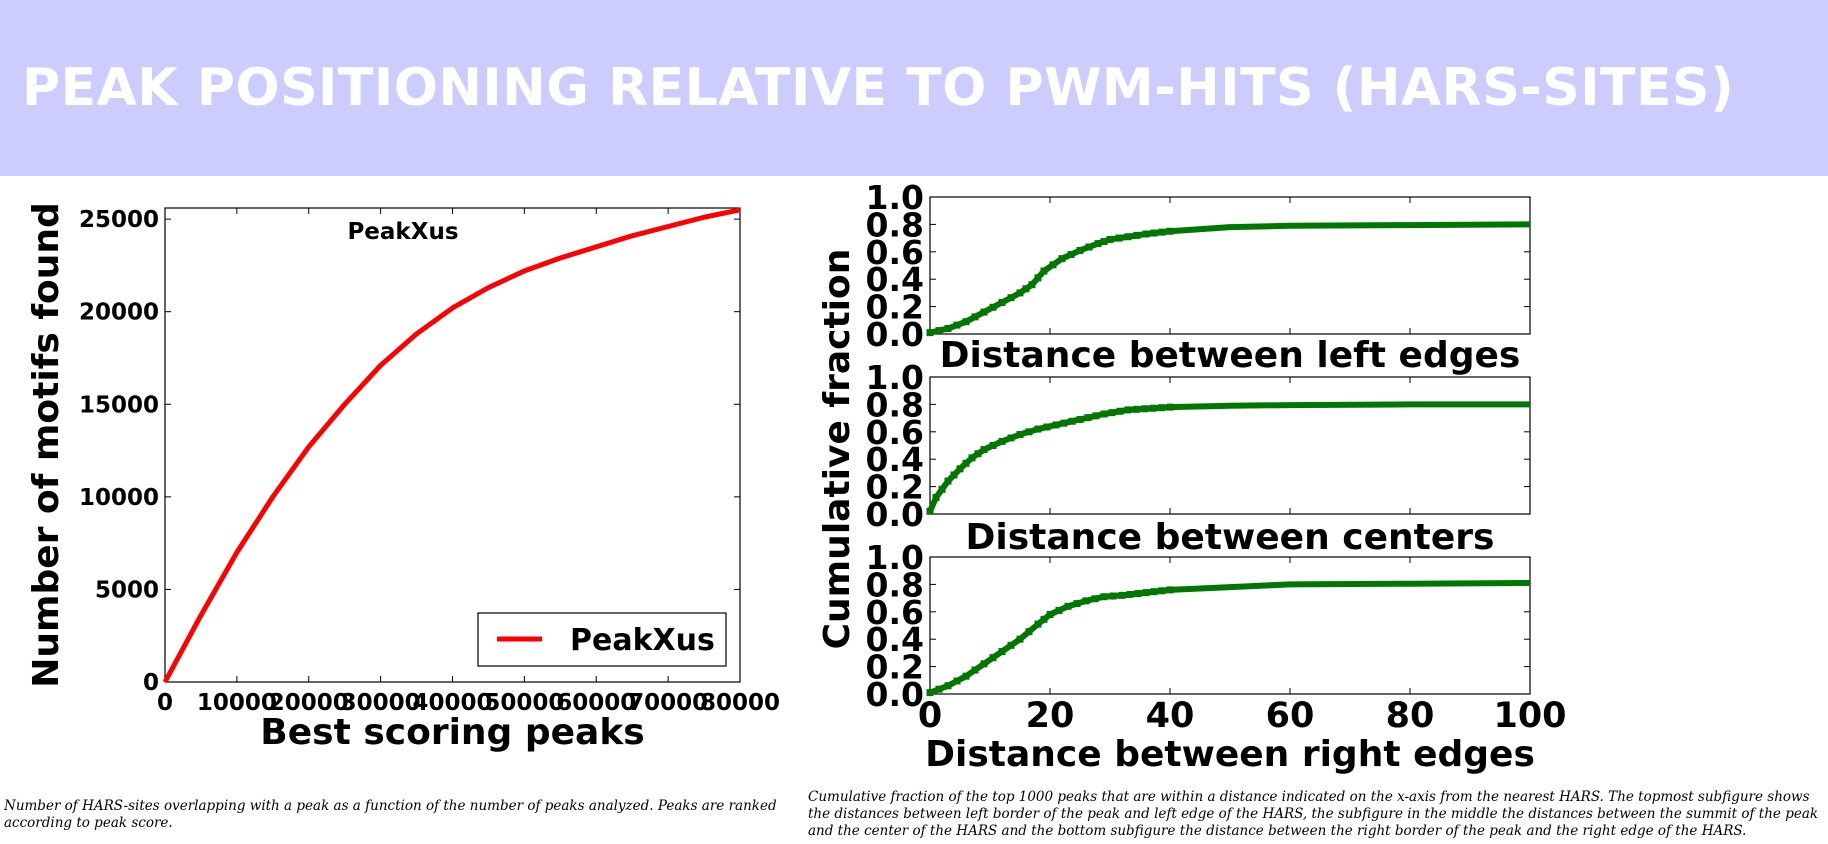 Image resolution: width=1828 pixels, height=844 pixels. What do you see at coordinates (309, 703) in the screenshot?
I see `x-tick-label: 20000` at bounding box center [309, 703].